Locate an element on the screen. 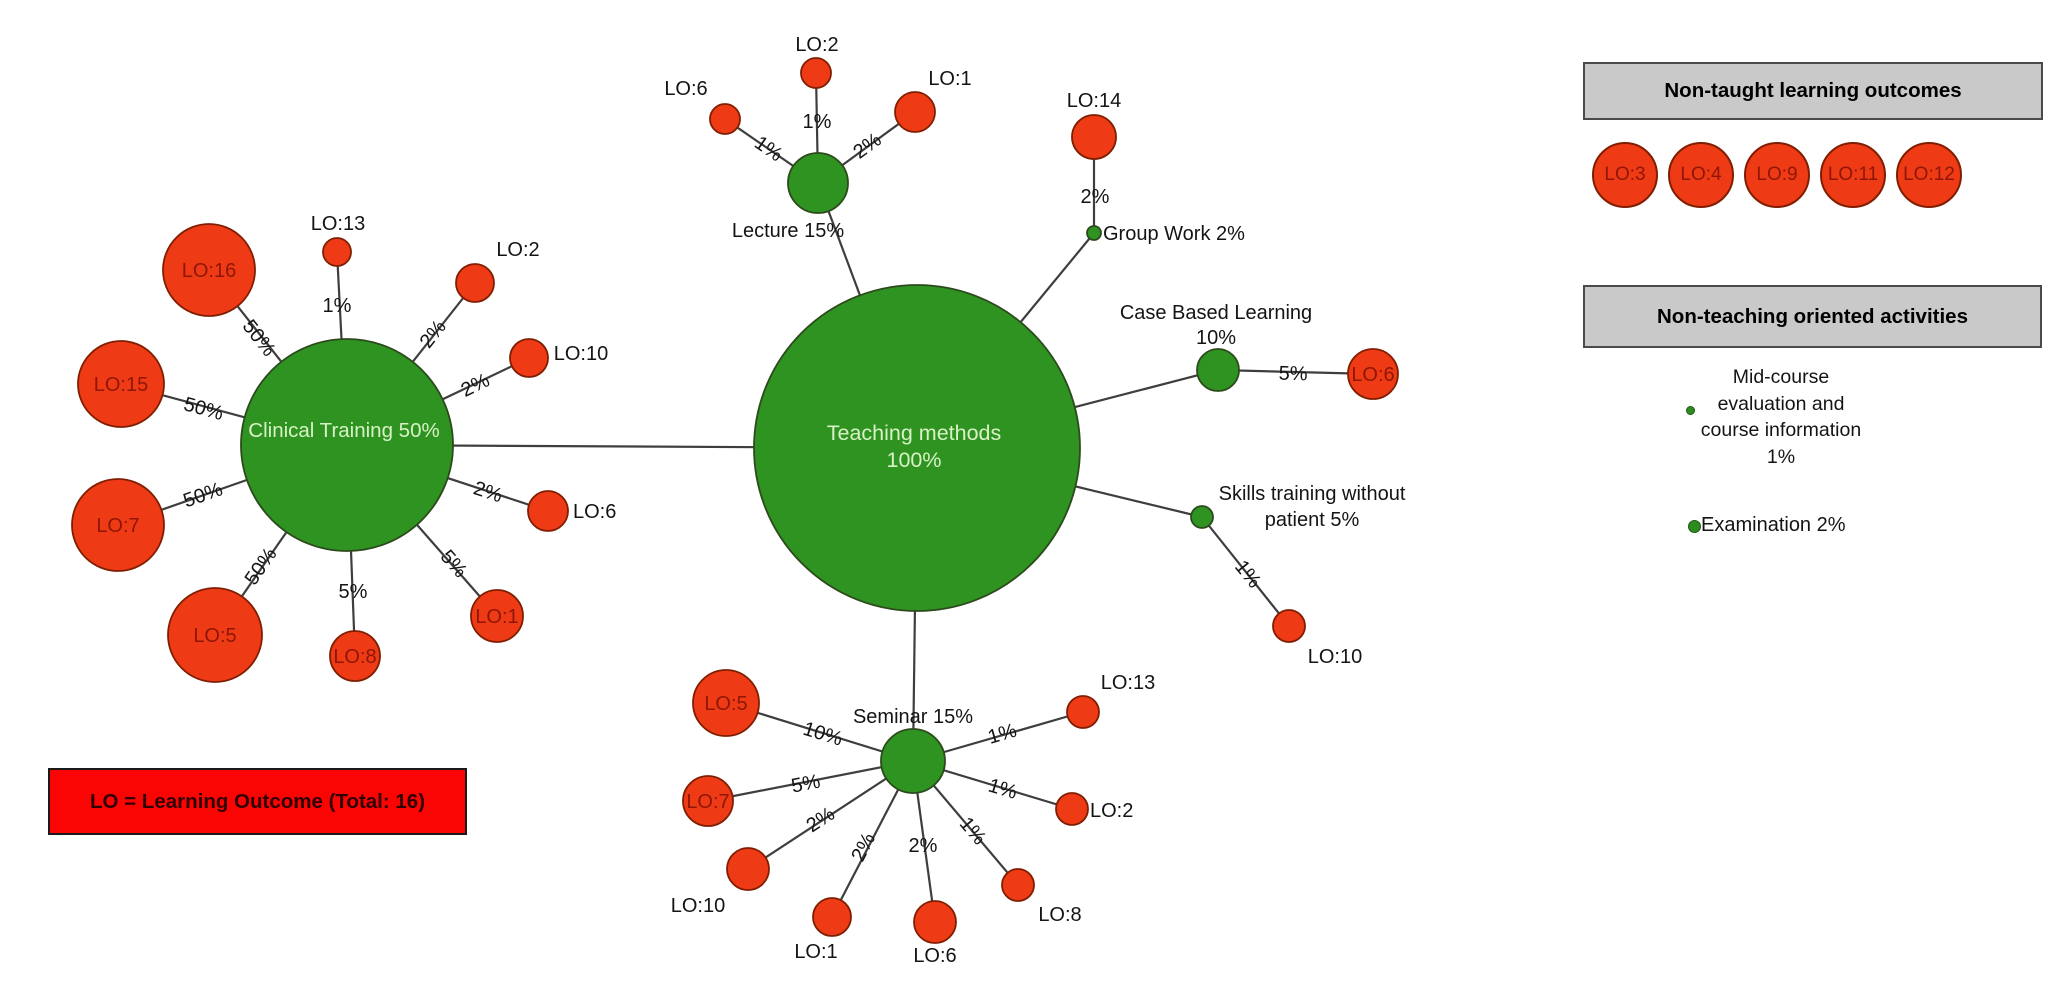  mid-course-line-2: evaluation and is located at coordinates (1781, 403).